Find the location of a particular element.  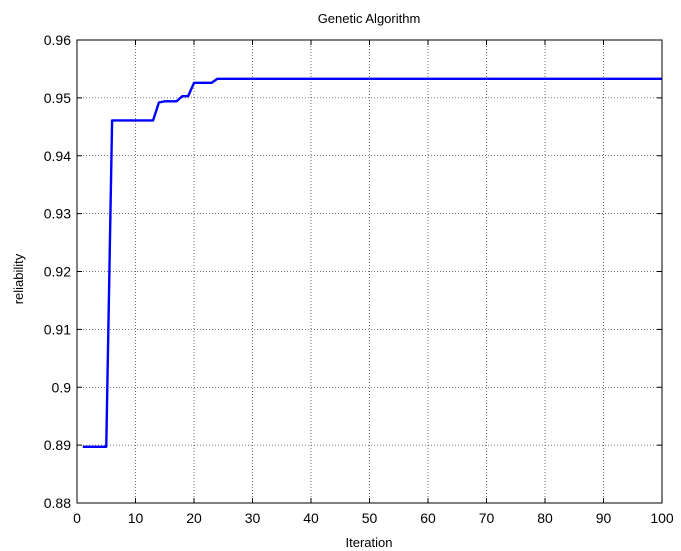

y-tick-label: 0.88 is located at coordinates (57, 503).